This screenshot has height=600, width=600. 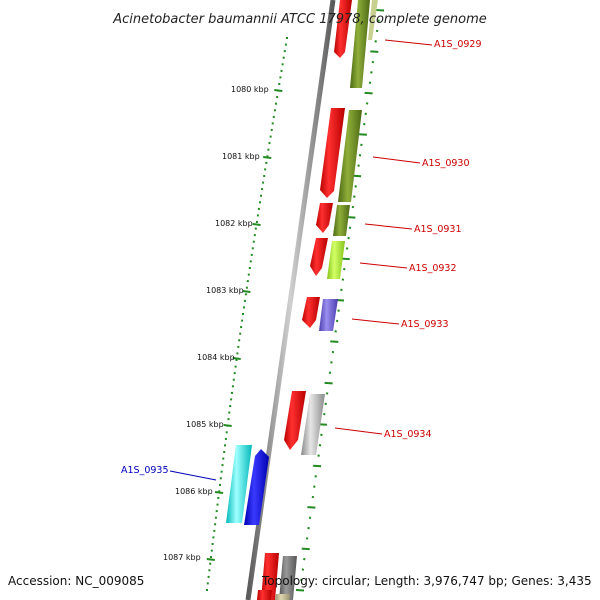 I want to click on gene-a1s-0931: A1S_0931, so click(x=389, y=219).